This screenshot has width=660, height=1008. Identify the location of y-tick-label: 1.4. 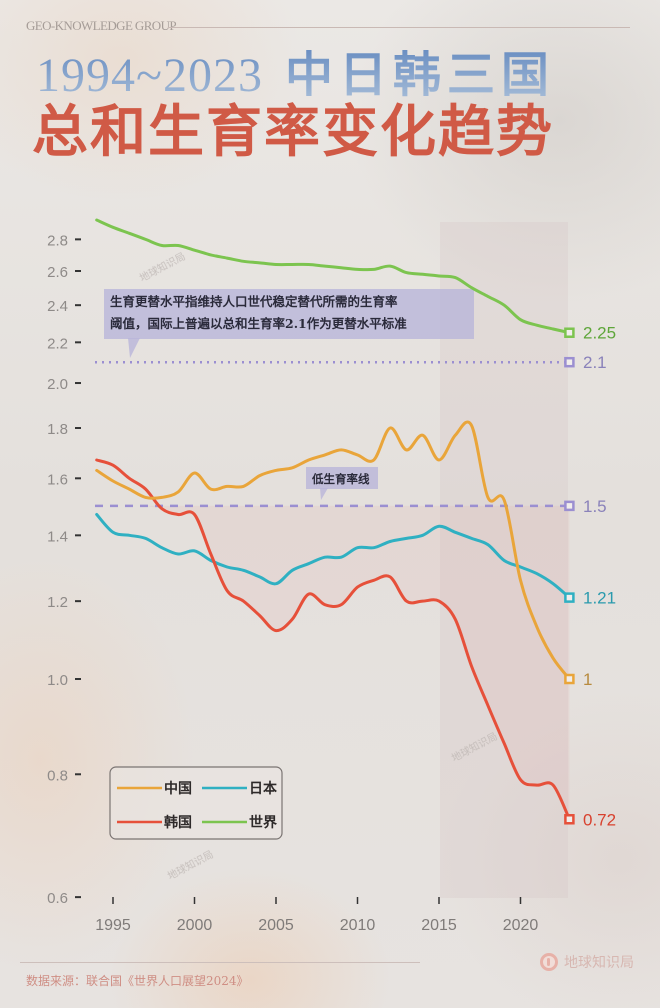
(57, 536).